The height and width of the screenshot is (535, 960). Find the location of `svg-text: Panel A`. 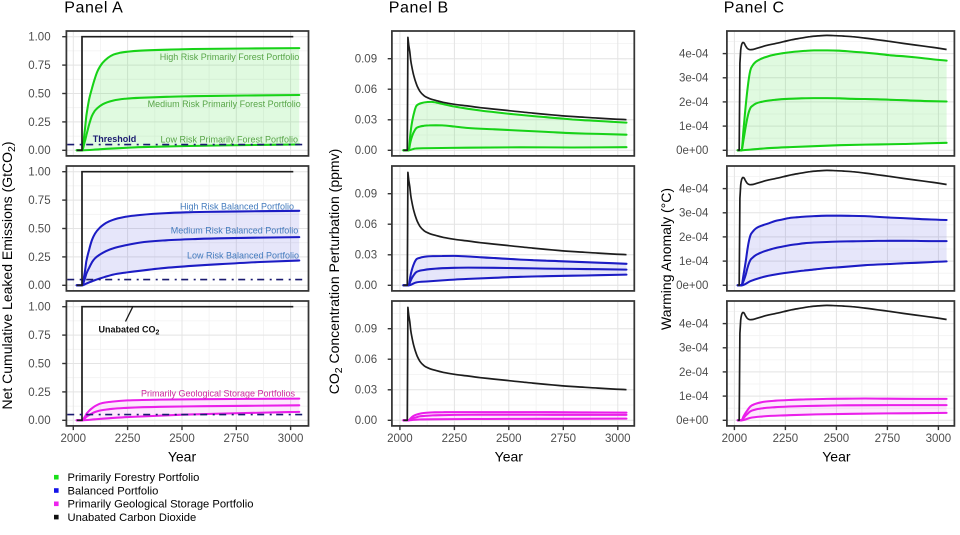

svg-text: Panel A is located at coordinates (93, 8).